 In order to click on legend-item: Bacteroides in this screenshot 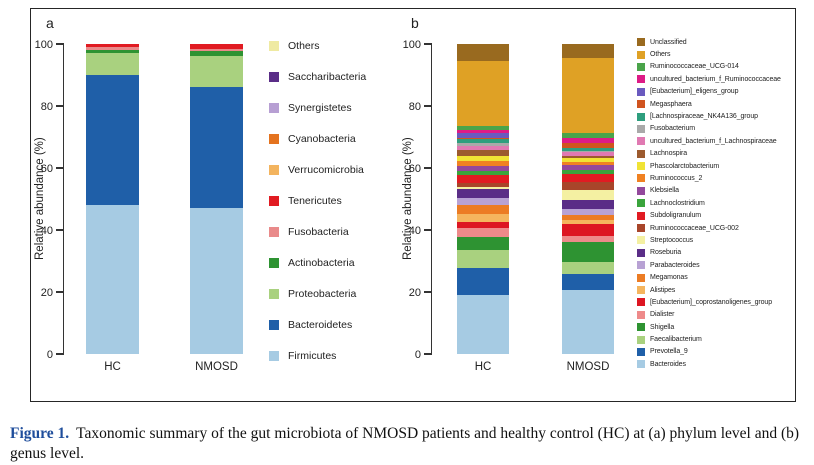, I will do `click(709, 364)`.